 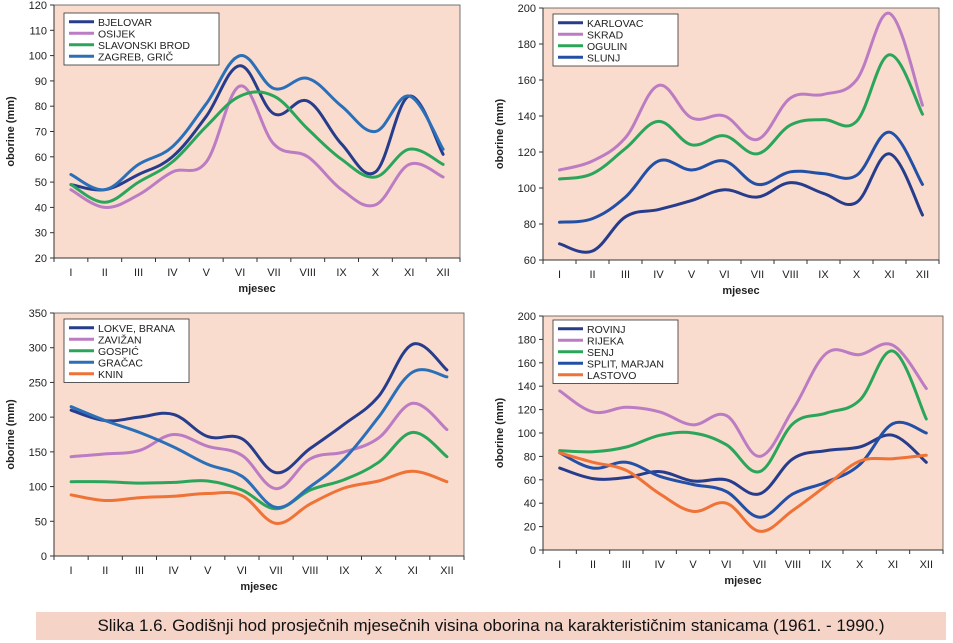 I want to click on legend-label: ZAGREB, GRIČ, so click(x=136, y=56).